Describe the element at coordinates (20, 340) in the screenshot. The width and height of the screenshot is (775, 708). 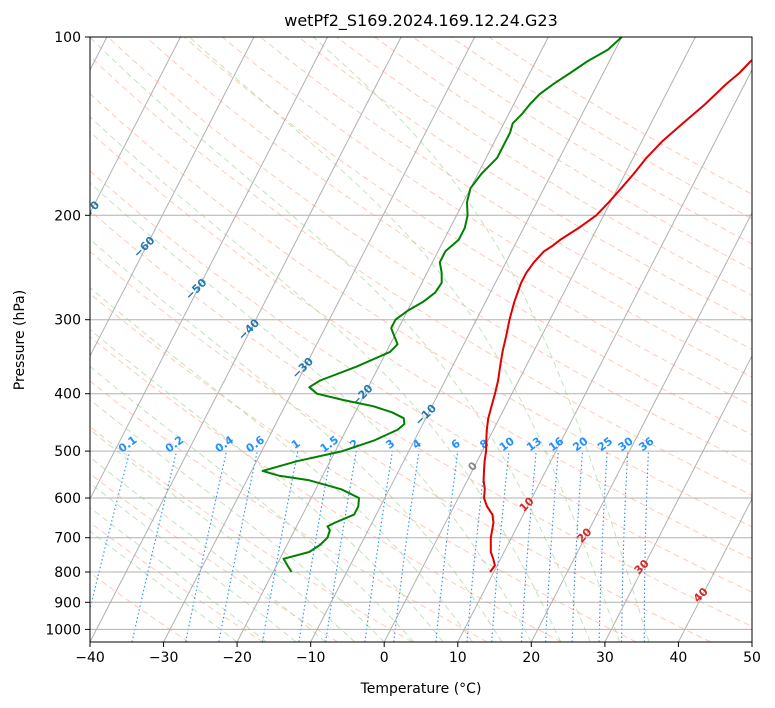
I see `y-axis-title: Pressure (hPa)` at that location.